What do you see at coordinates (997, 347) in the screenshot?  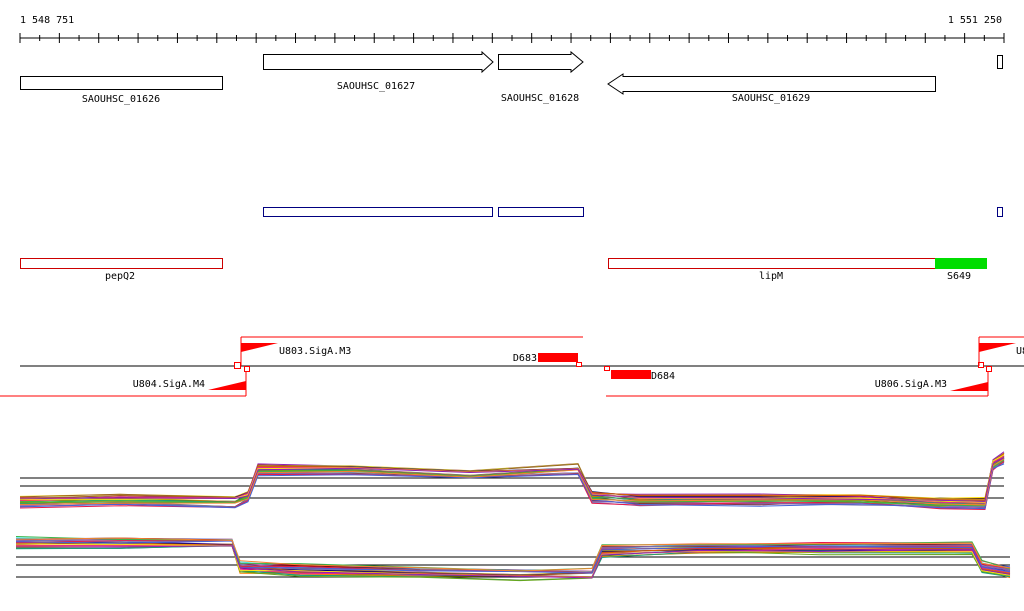 I see `promoter-U8-triangle` at bounding box center [997, 347].